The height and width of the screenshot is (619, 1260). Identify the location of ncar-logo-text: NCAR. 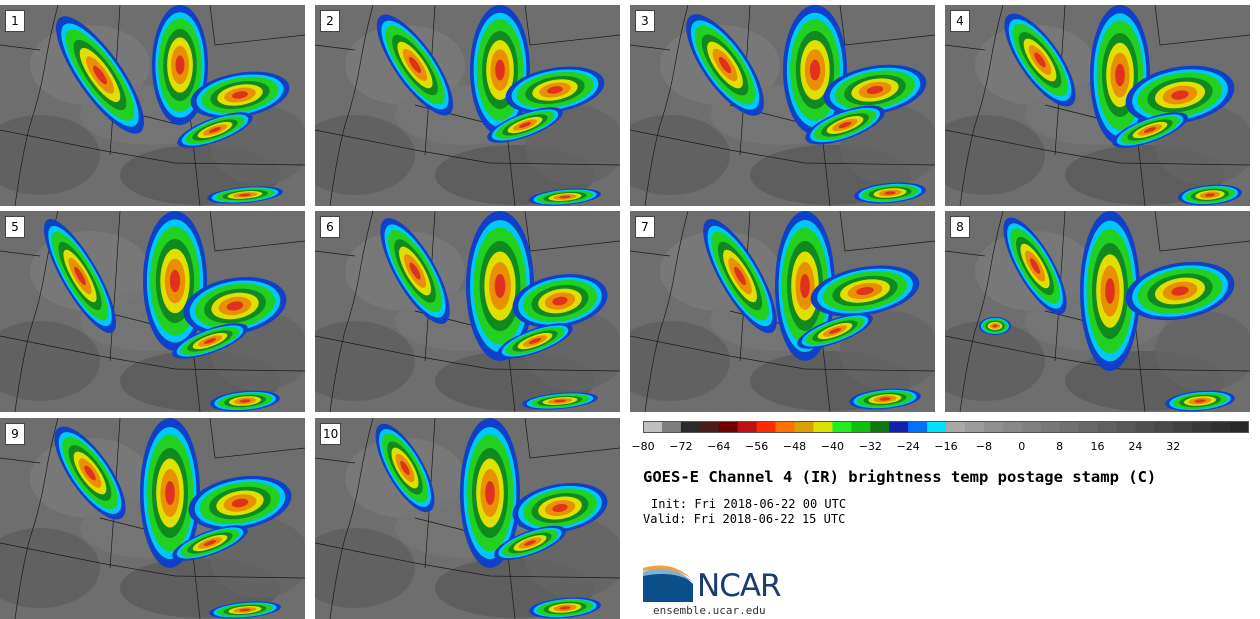
(739, 586).